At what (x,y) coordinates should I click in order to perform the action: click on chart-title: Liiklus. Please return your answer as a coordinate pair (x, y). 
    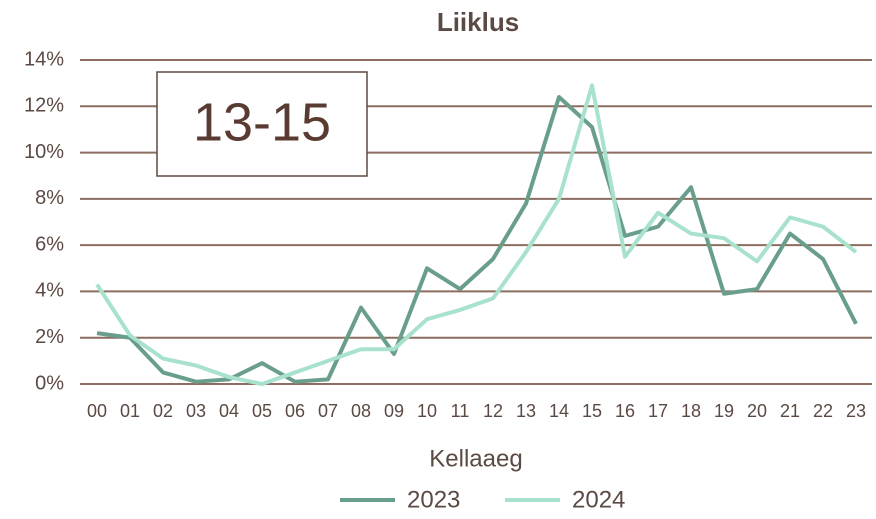
    Looking at the image, I should click on (478, 22).